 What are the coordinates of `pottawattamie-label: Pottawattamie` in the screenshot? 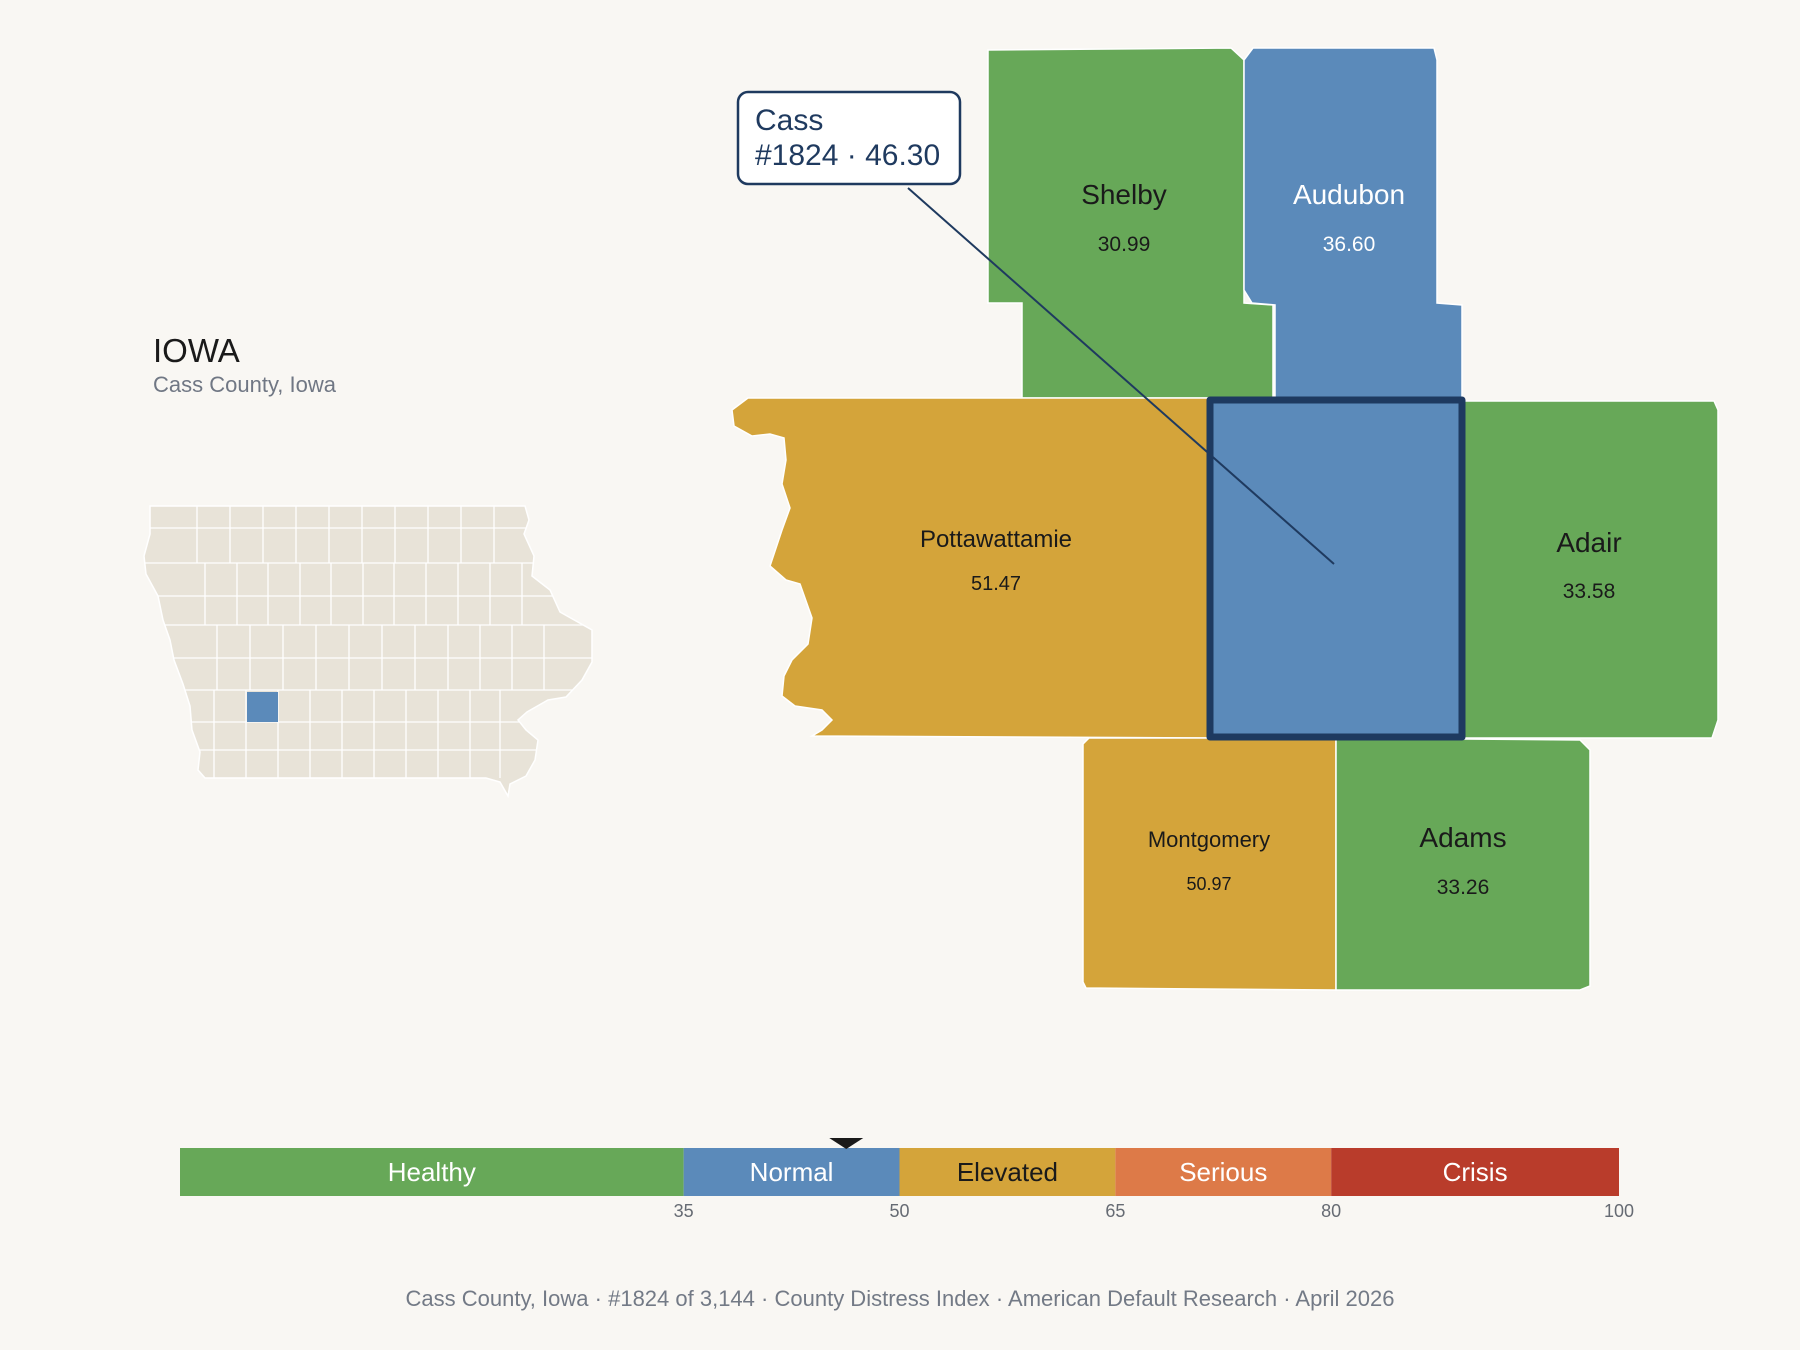 It's located at (996, 539).